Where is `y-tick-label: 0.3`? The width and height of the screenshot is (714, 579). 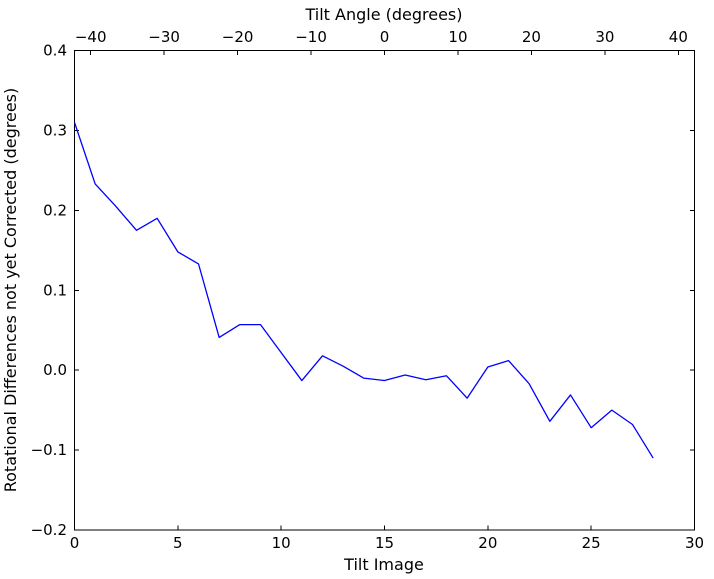
y-tick-label: 0.3 is located at coordinates (55, 130).